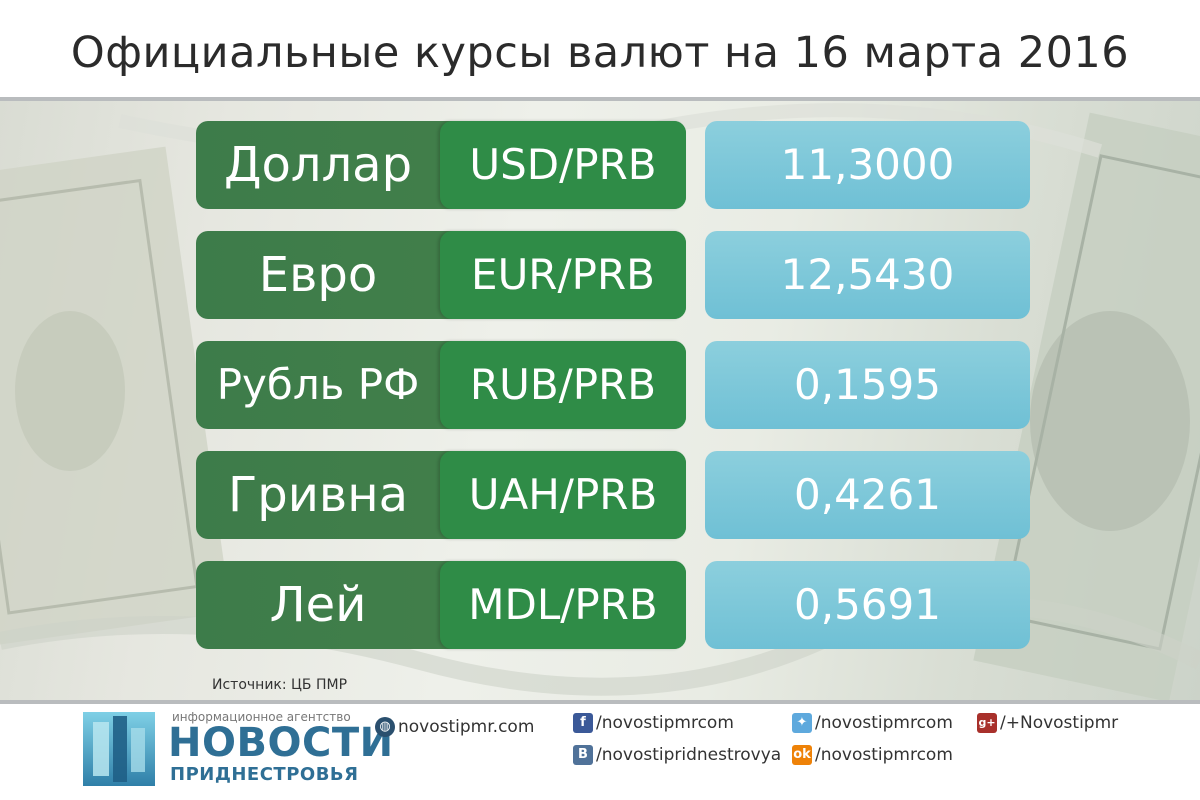  What do you see at coordinates (867, 605) in the screenshot?
I see `rate-value: 0,5691` at bounding box center [867, 605].